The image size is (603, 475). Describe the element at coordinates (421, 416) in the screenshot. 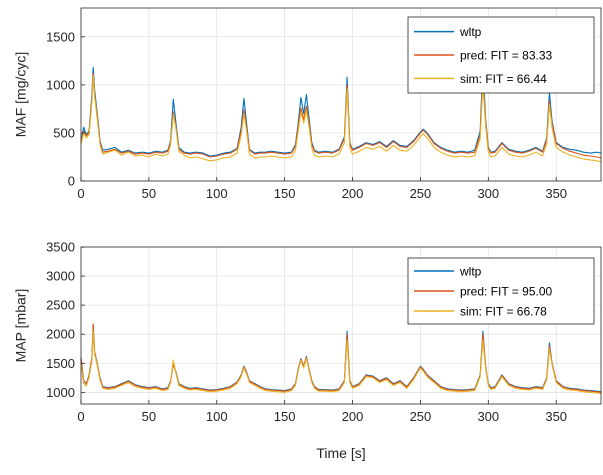

I see `map-x-tick-label-250: 250` at that location.